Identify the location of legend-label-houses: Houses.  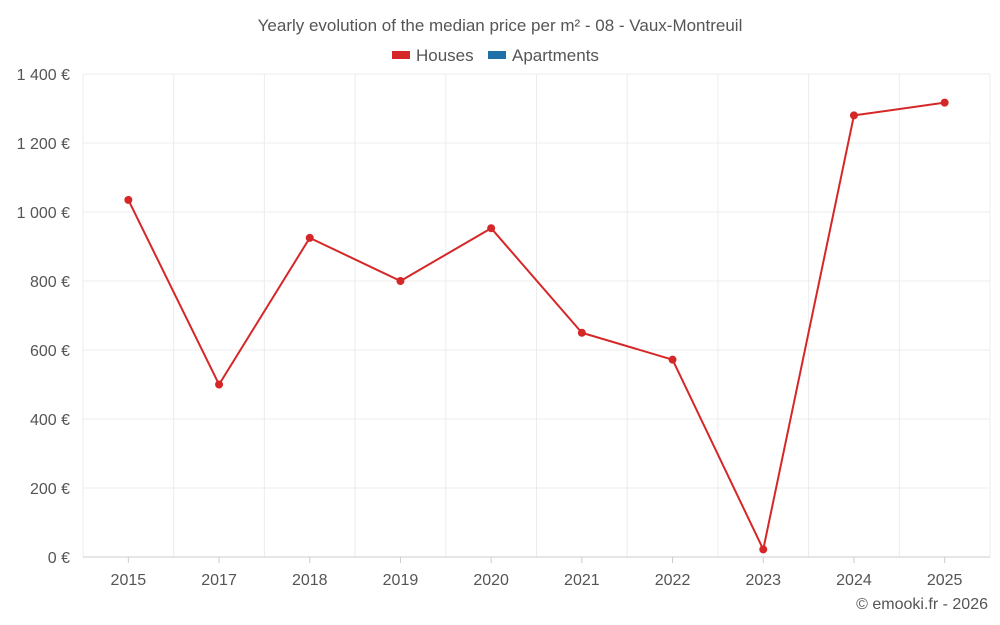
(445, 55).